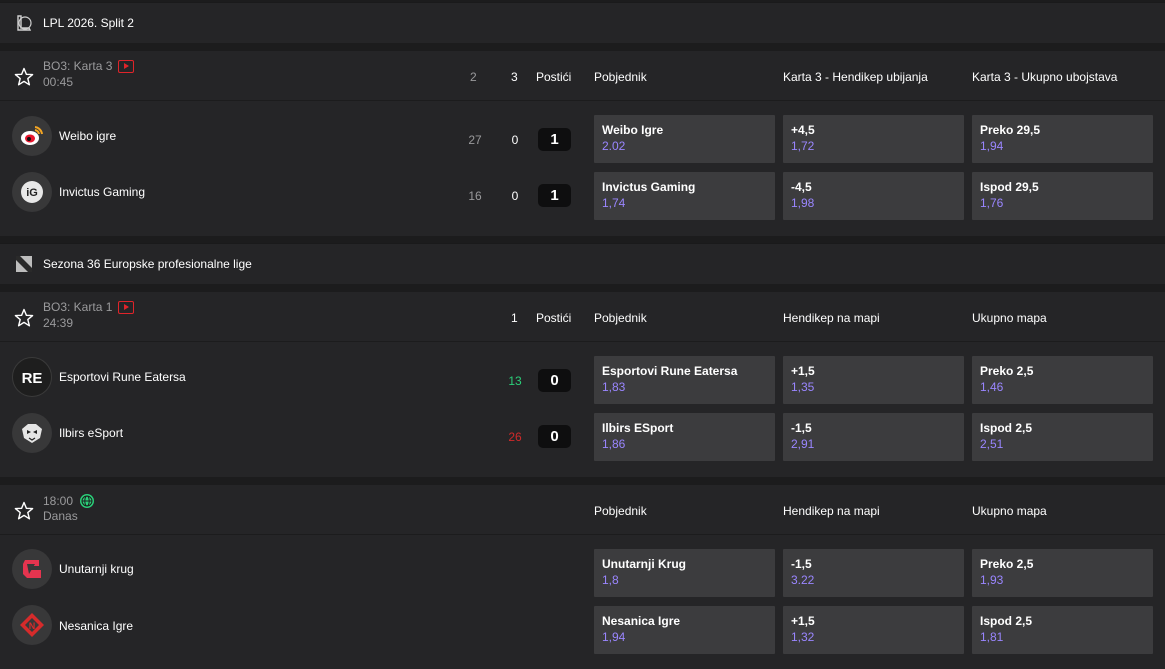 The width and height of the screenshot is (1165, 669). What do you see at coordinates (515, 381) in the screenshot?
I see `team-stat-kills: 13` at bounding box center [515, 381].